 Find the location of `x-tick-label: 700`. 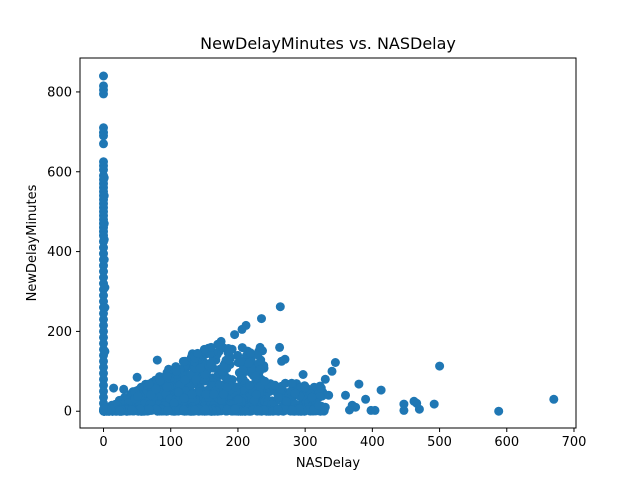

x-tick-label: 700 is located at coordinates (574, 442).